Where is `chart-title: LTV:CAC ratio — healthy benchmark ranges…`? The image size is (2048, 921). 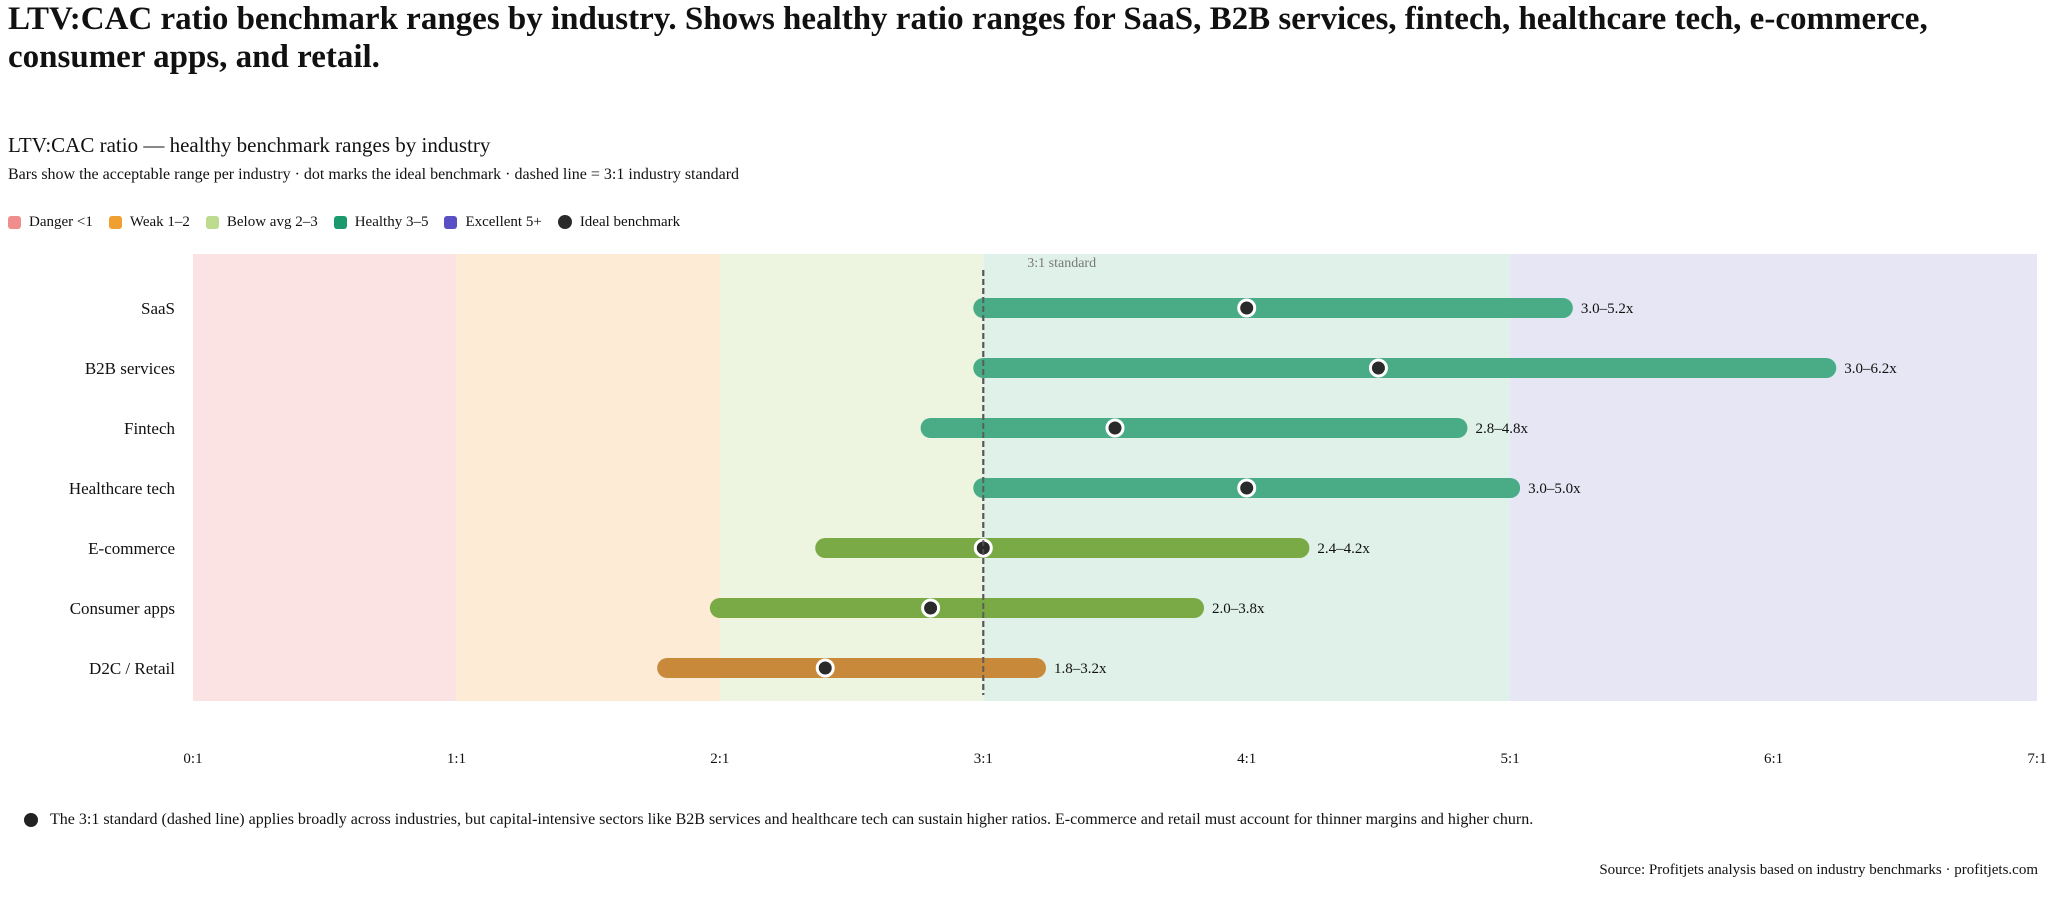 chart-title: LTV:CAC ratio — healthy benchmark ranges… is located at coordinates (249, 145).